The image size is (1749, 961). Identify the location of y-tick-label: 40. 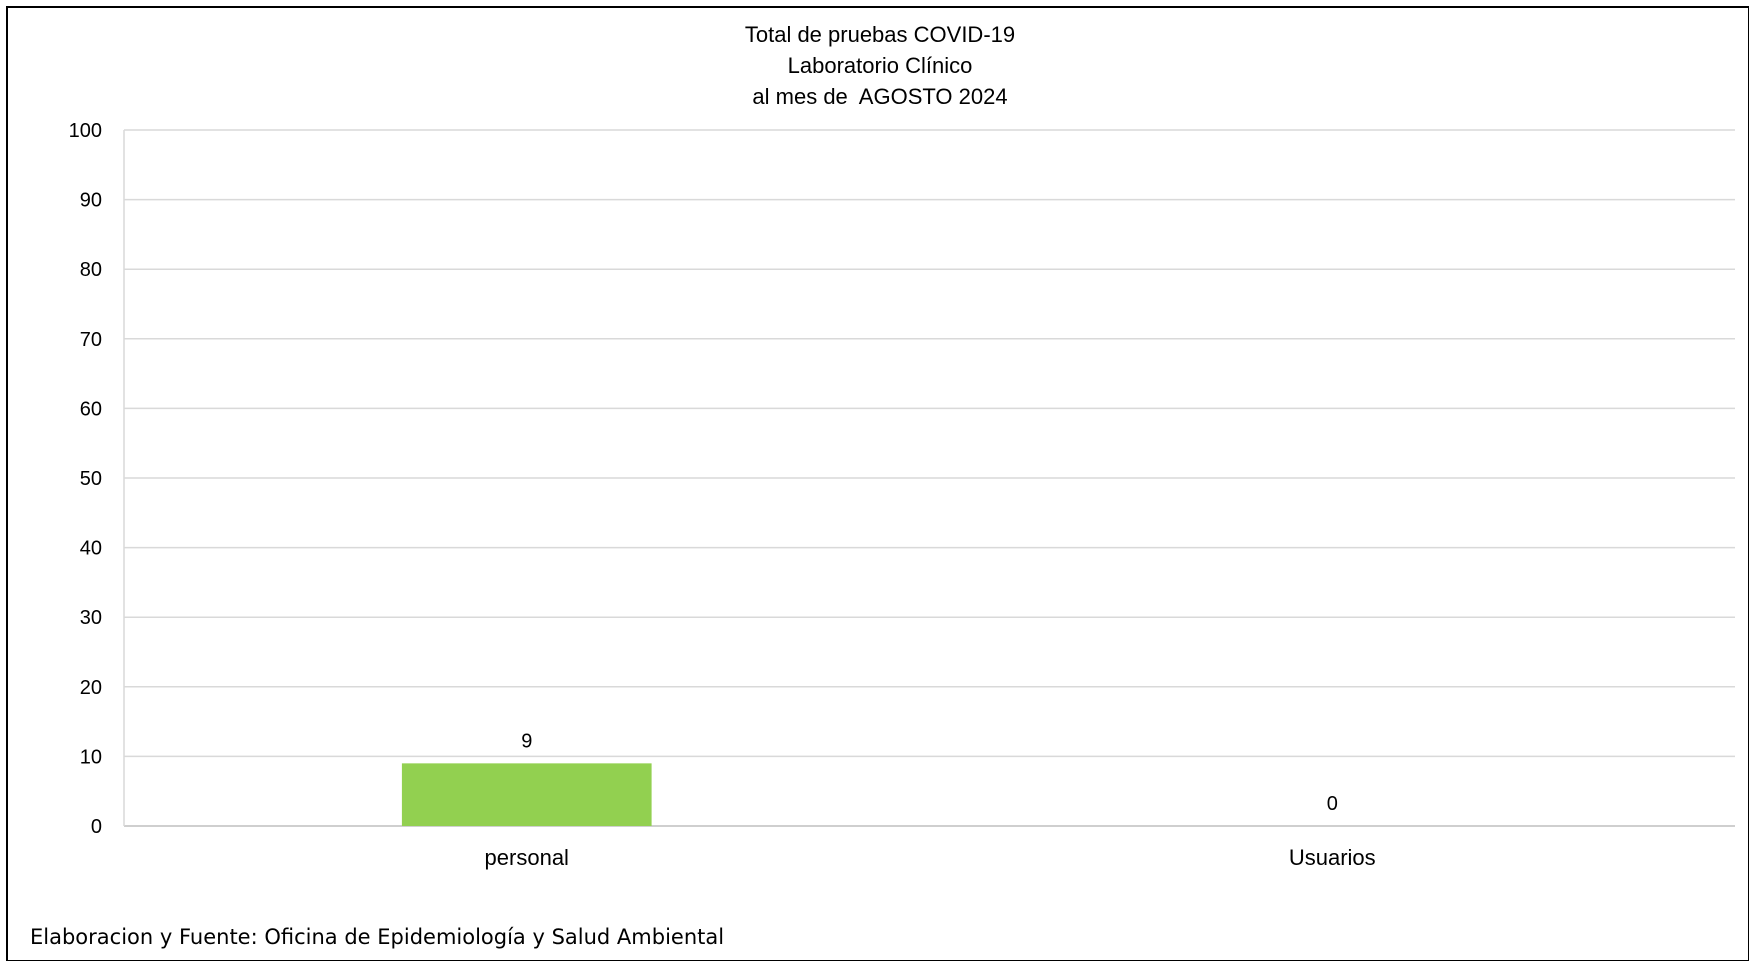
(91, 549).